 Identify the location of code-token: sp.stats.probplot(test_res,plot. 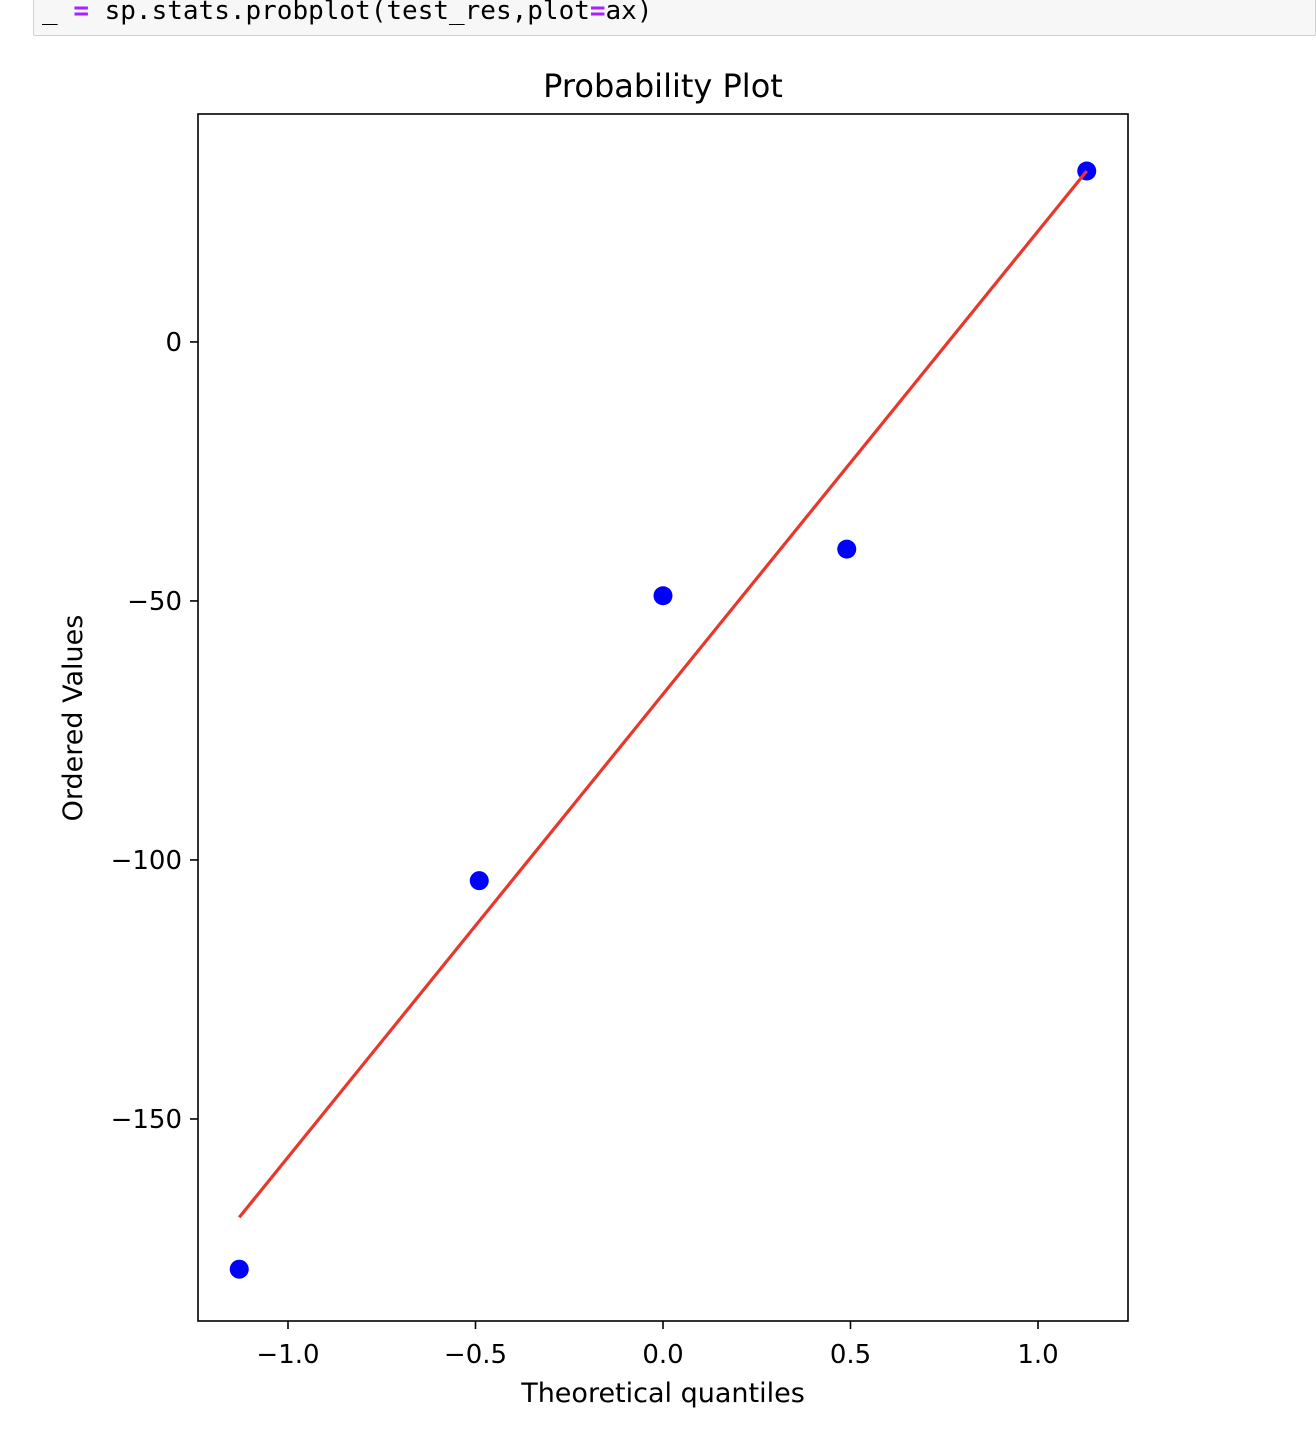
(339, 13).